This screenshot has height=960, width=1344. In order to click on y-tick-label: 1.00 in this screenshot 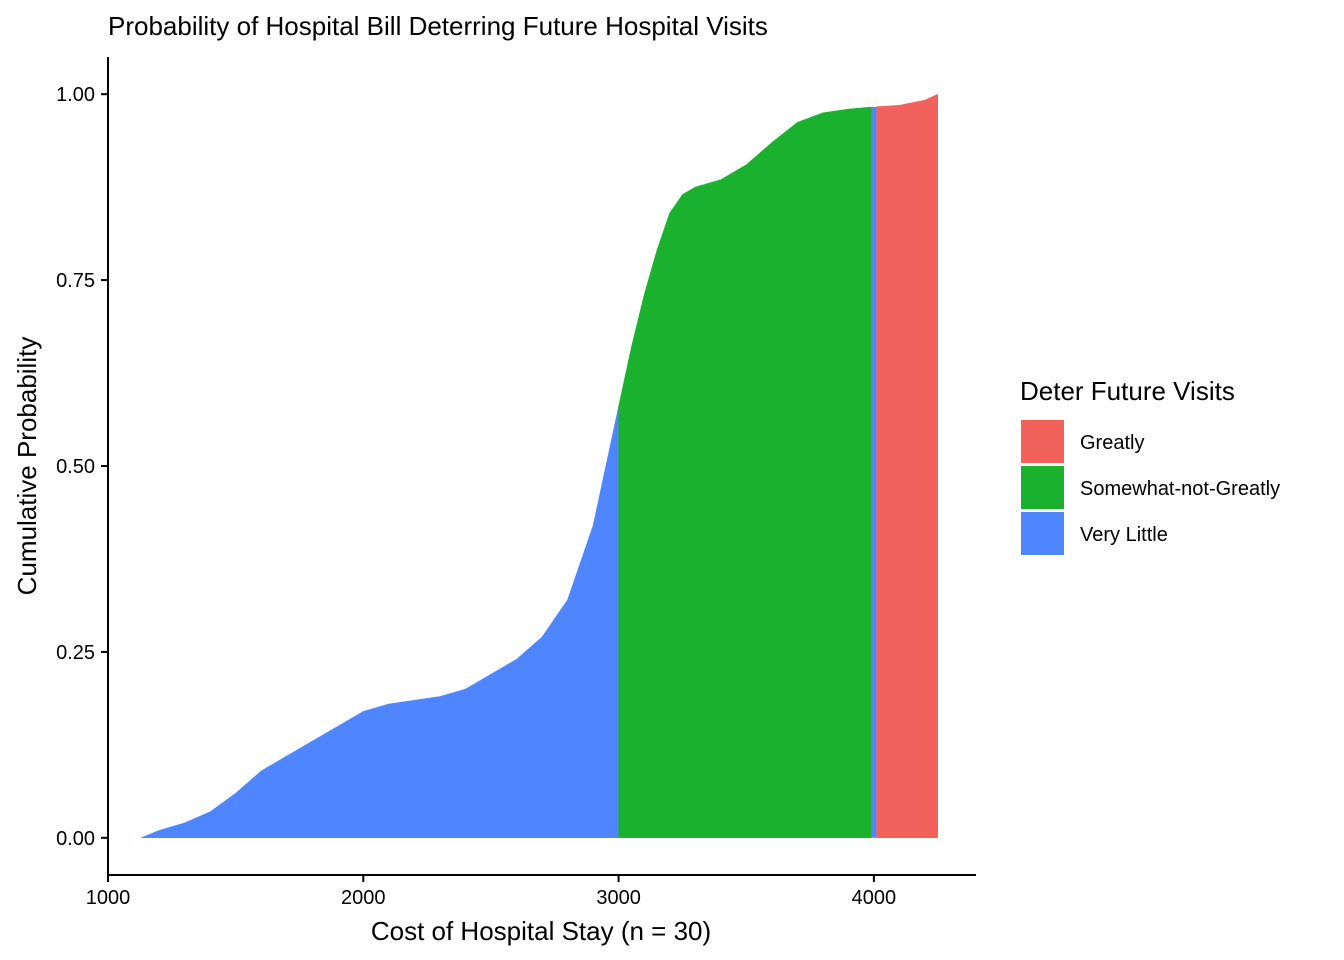, I will do `click(75, 95)`.